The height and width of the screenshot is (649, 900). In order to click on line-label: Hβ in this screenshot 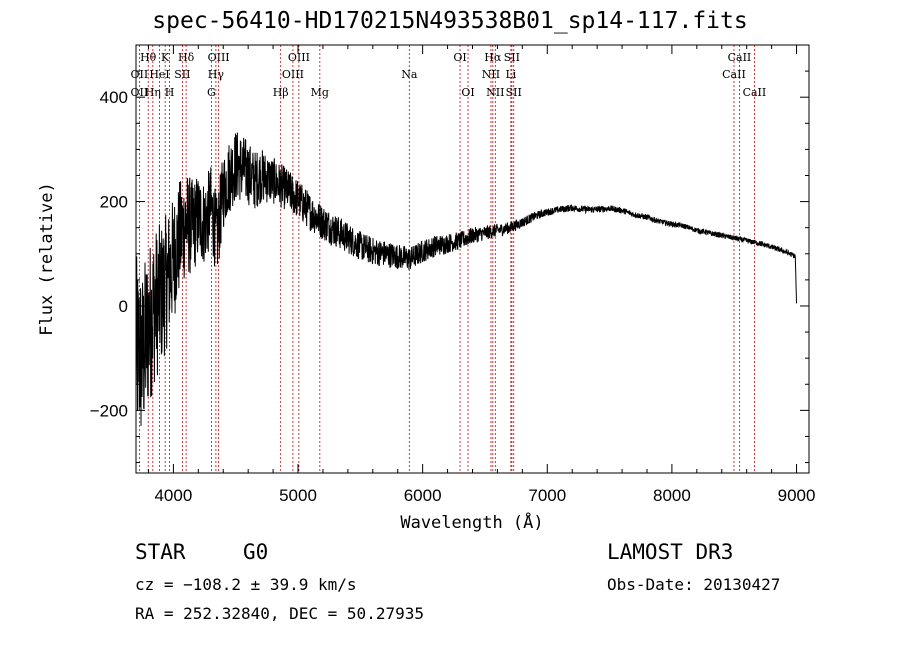, I will do `click(281, 92)`.